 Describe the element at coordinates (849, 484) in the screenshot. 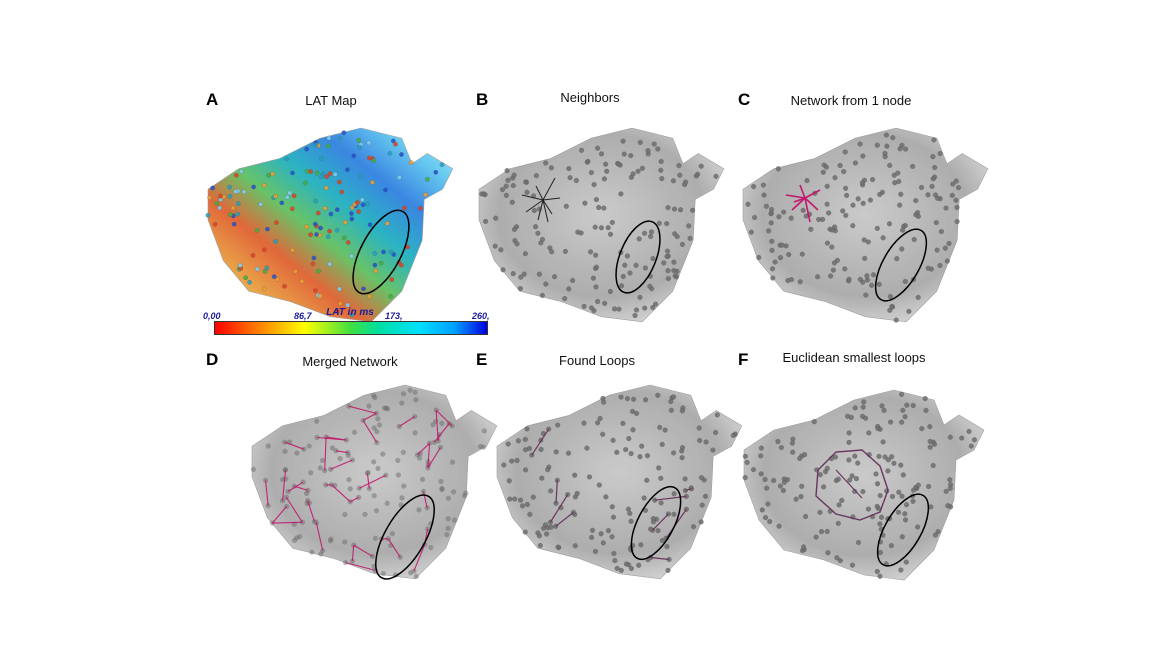

I see `smallest-loop-chord` at that location.